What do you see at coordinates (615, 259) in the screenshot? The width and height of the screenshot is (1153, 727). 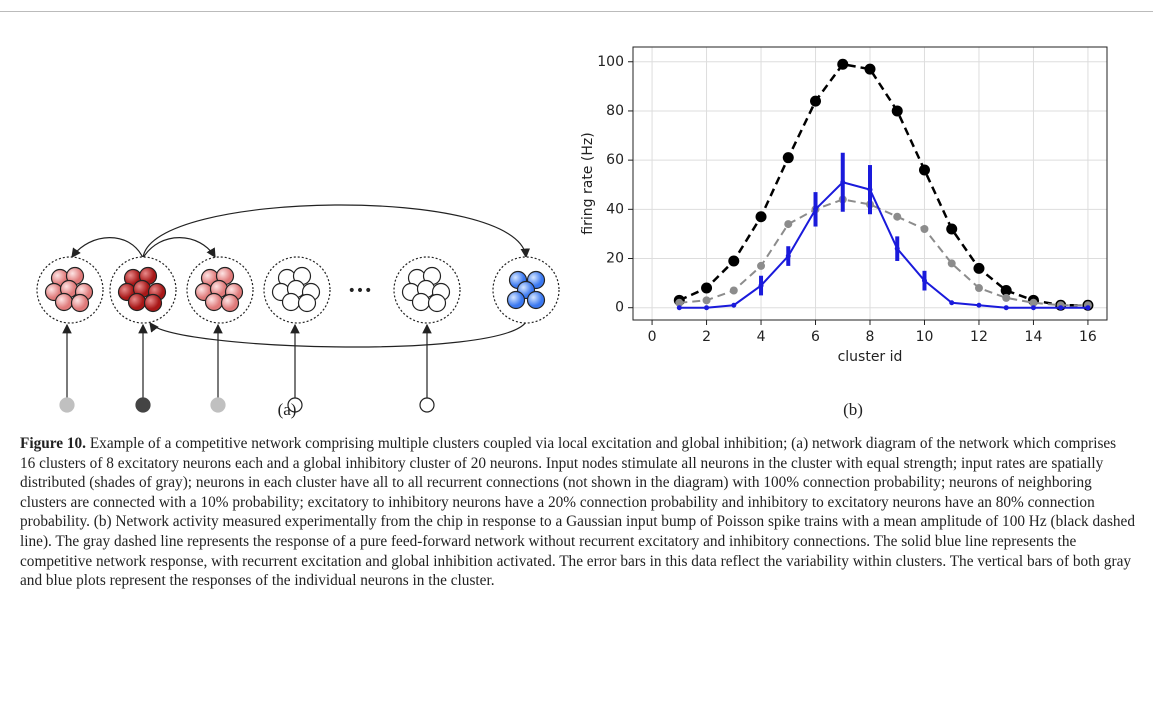 I see `y-tick-label: 20` at bounding box center [615, 259].